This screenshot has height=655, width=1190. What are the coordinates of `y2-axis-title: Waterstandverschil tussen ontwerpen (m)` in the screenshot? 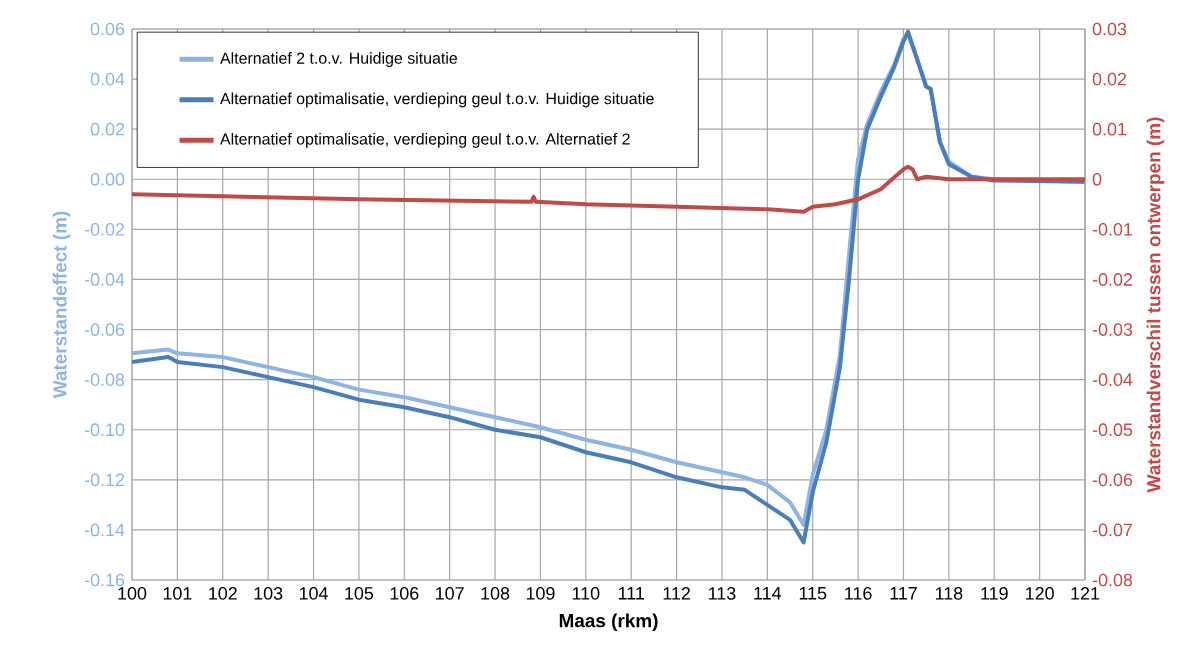 It's located at (1155, 305).